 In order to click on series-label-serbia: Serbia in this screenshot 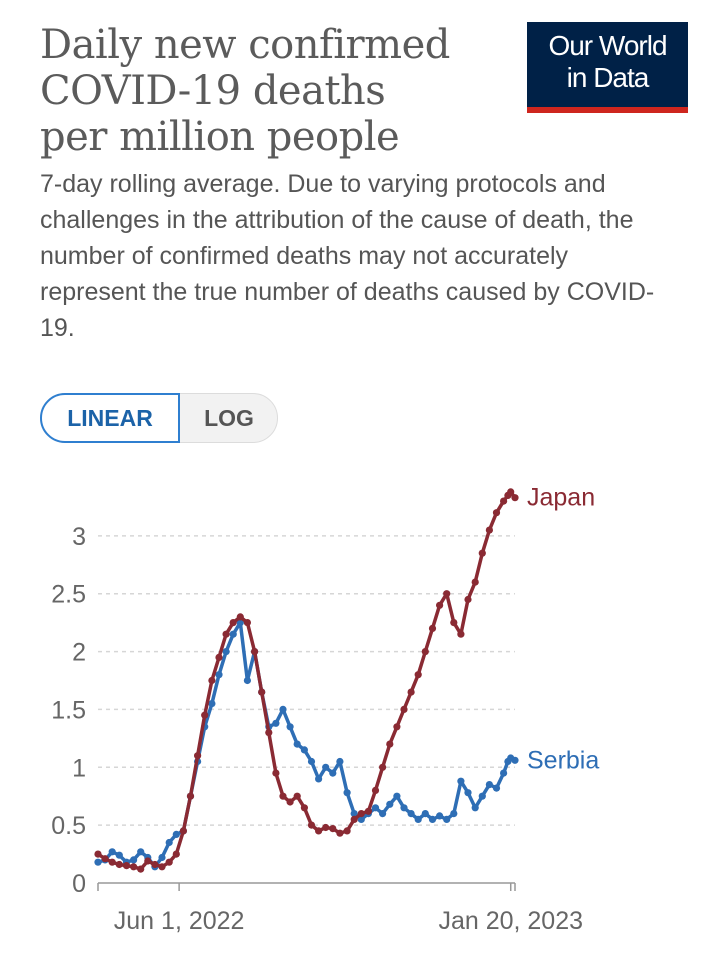, I will do `click(563, 760)`.